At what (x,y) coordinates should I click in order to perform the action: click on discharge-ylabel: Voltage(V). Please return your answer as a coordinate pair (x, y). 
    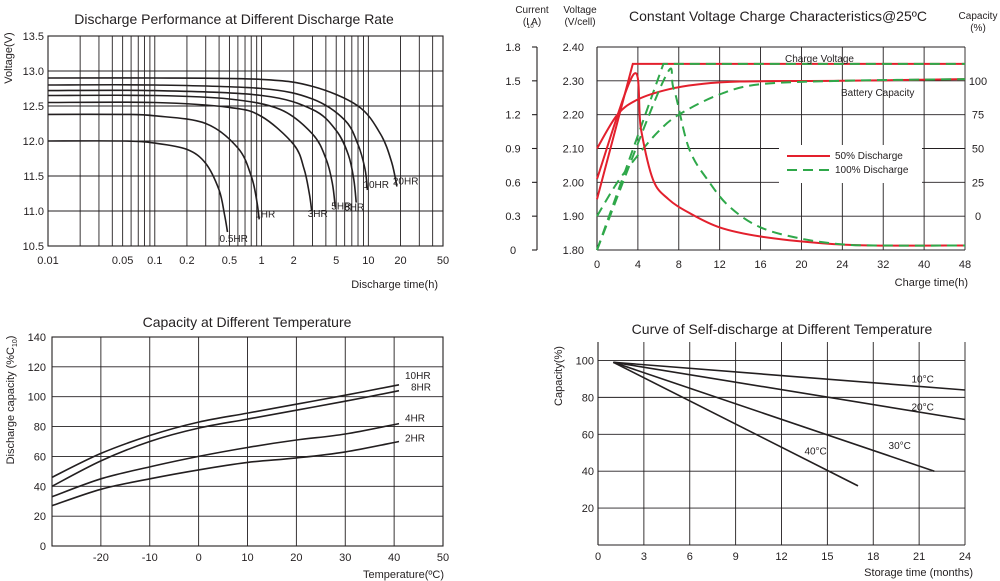
    Looking at the image, I should click on (9, 57).